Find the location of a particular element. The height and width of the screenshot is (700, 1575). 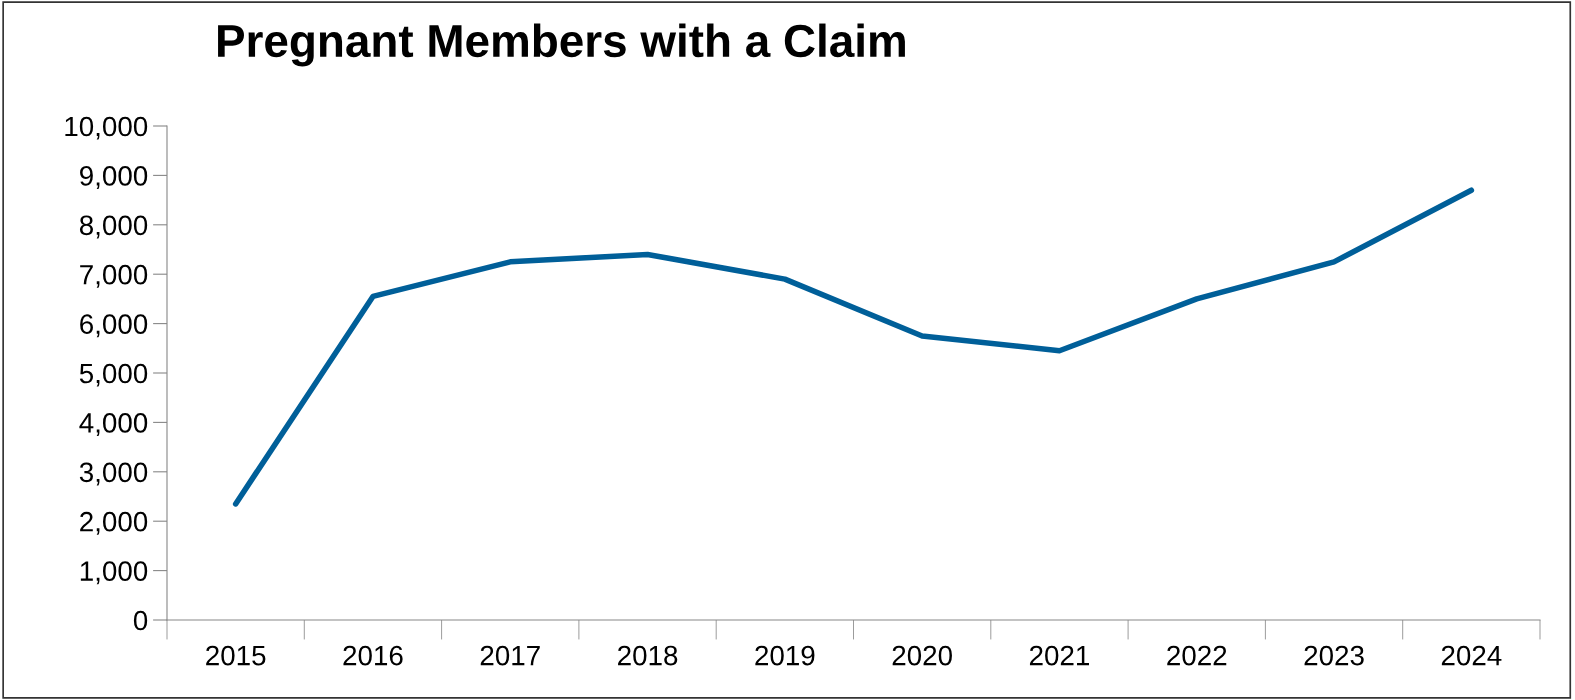

x-tick-label: 2023 is located at coordinates (1334, 655).